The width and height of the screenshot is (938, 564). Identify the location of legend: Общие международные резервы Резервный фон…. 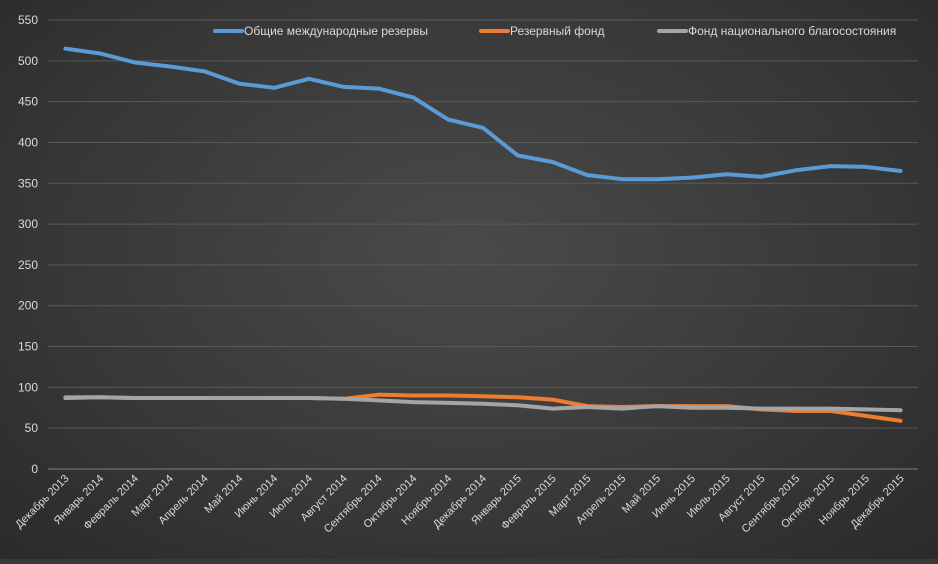
(555, 31).